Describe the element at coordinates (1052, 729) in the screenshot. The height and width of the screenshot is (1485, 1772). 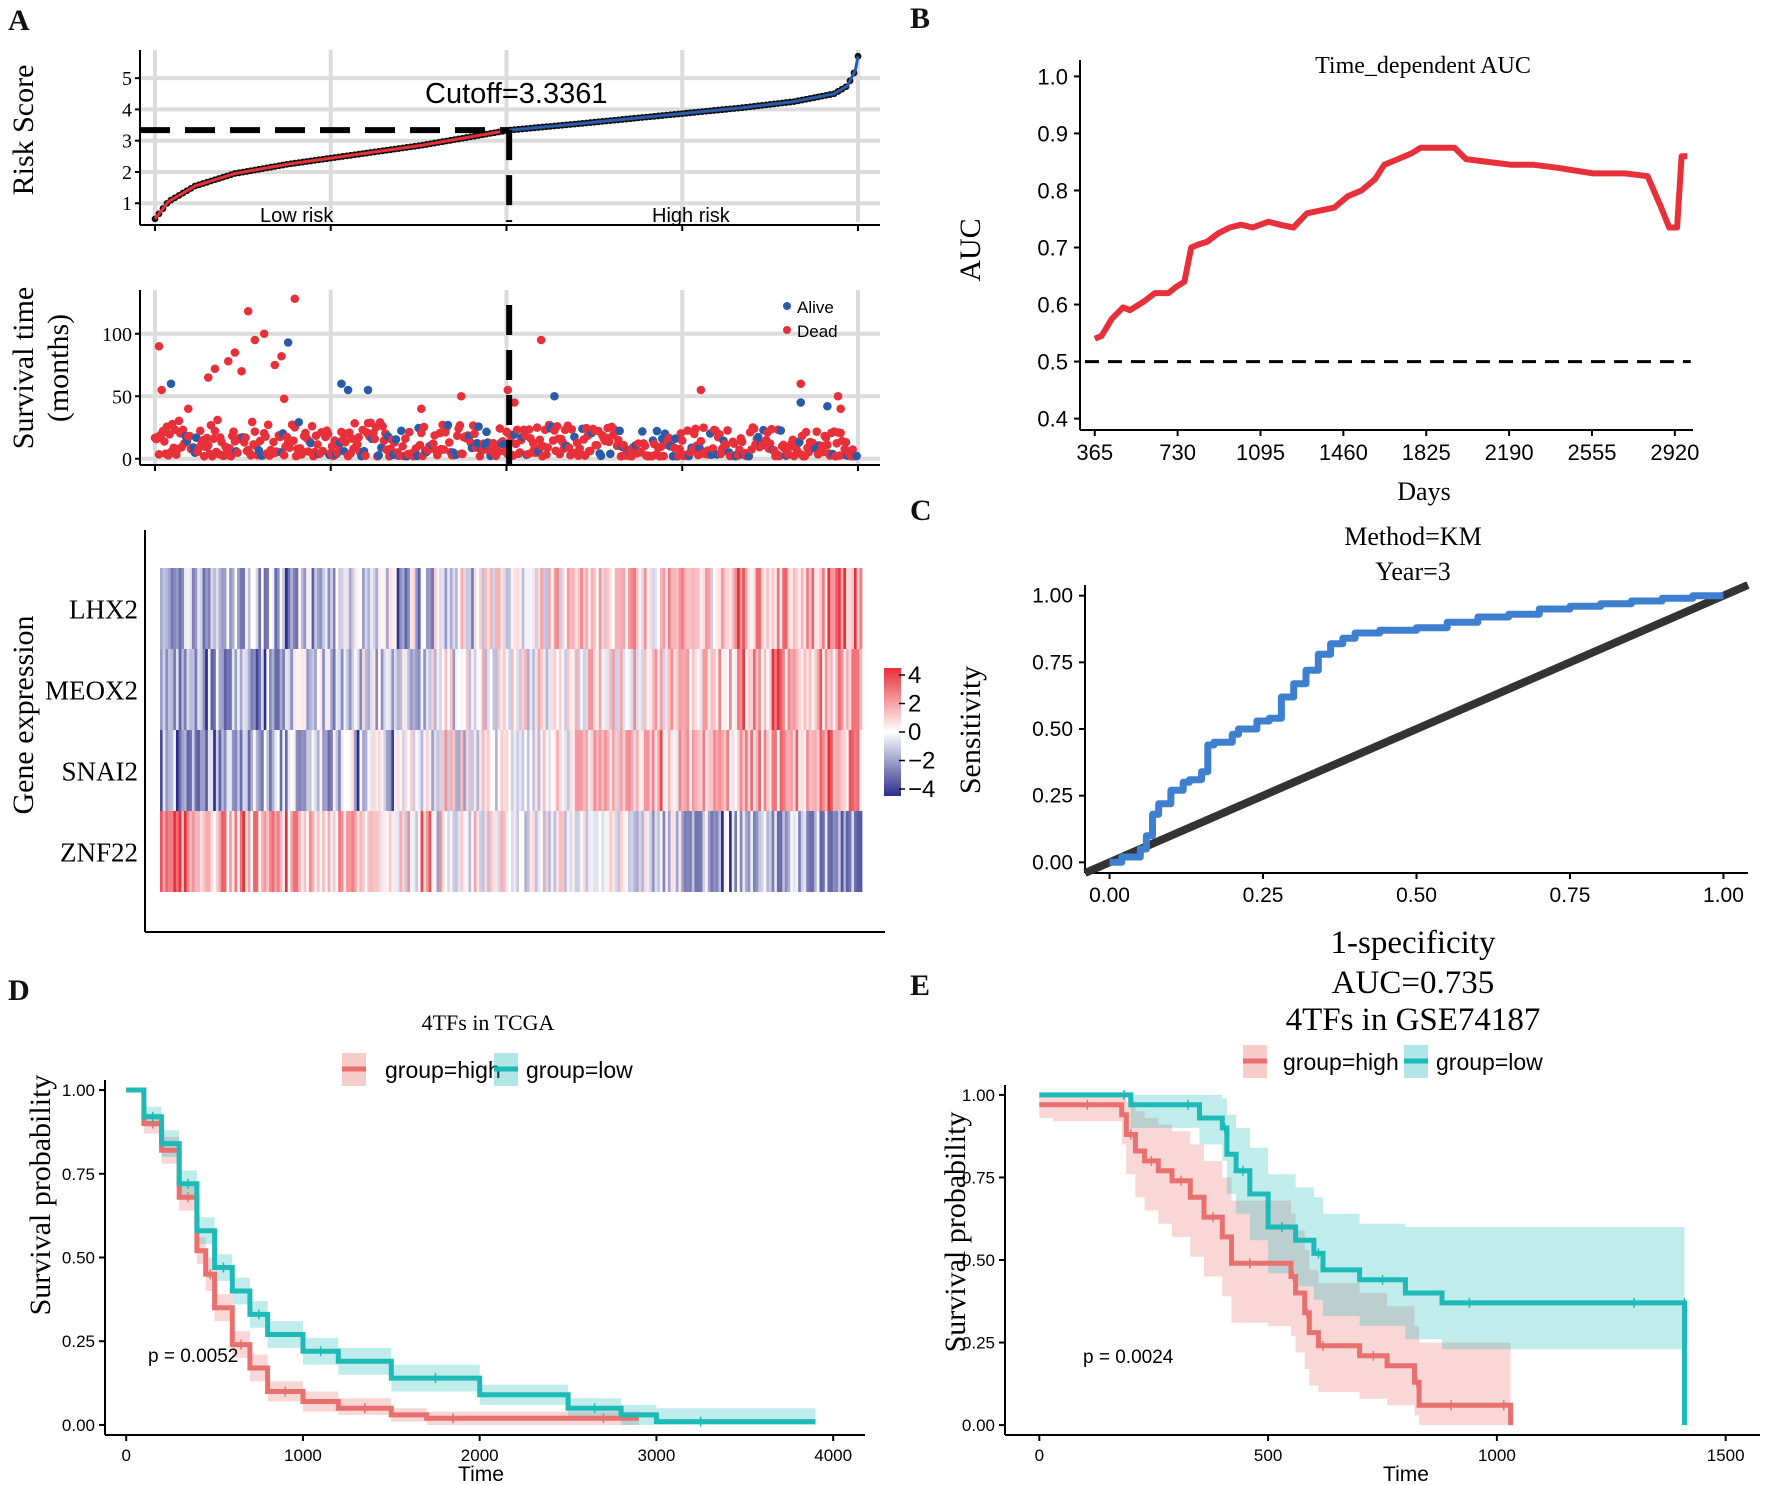
I see `roc-y-tick-label: 0.50` at that location.